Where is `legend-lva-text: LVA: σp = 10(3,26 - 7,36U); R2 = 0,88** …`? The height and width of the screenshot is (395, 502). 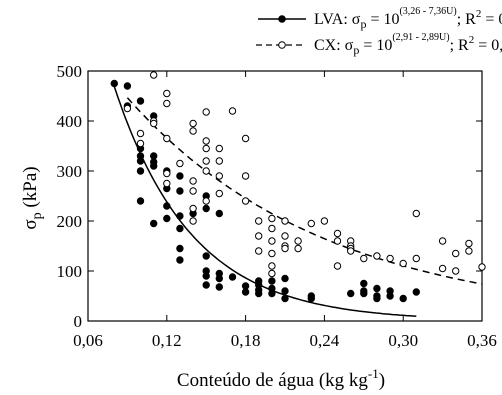 legend-lva-text: LVA: σp = 10(3,26 - 7,36U); R2 = 0,88** … is located at coordinates (408, 18).